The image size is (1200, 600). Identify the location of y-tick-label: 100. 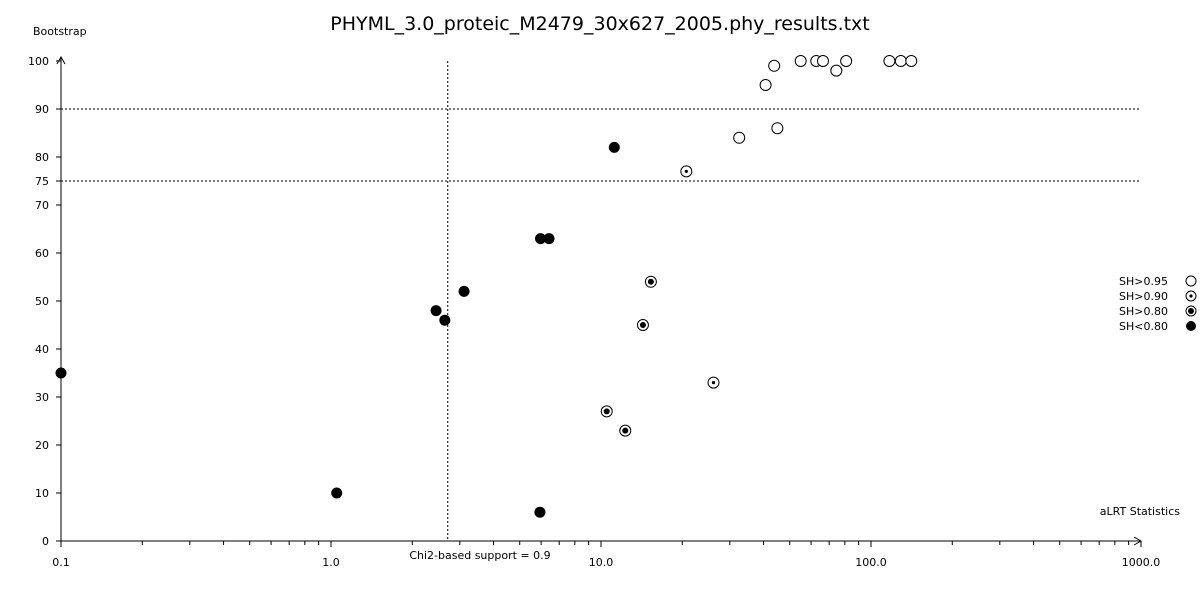
(38, 61).